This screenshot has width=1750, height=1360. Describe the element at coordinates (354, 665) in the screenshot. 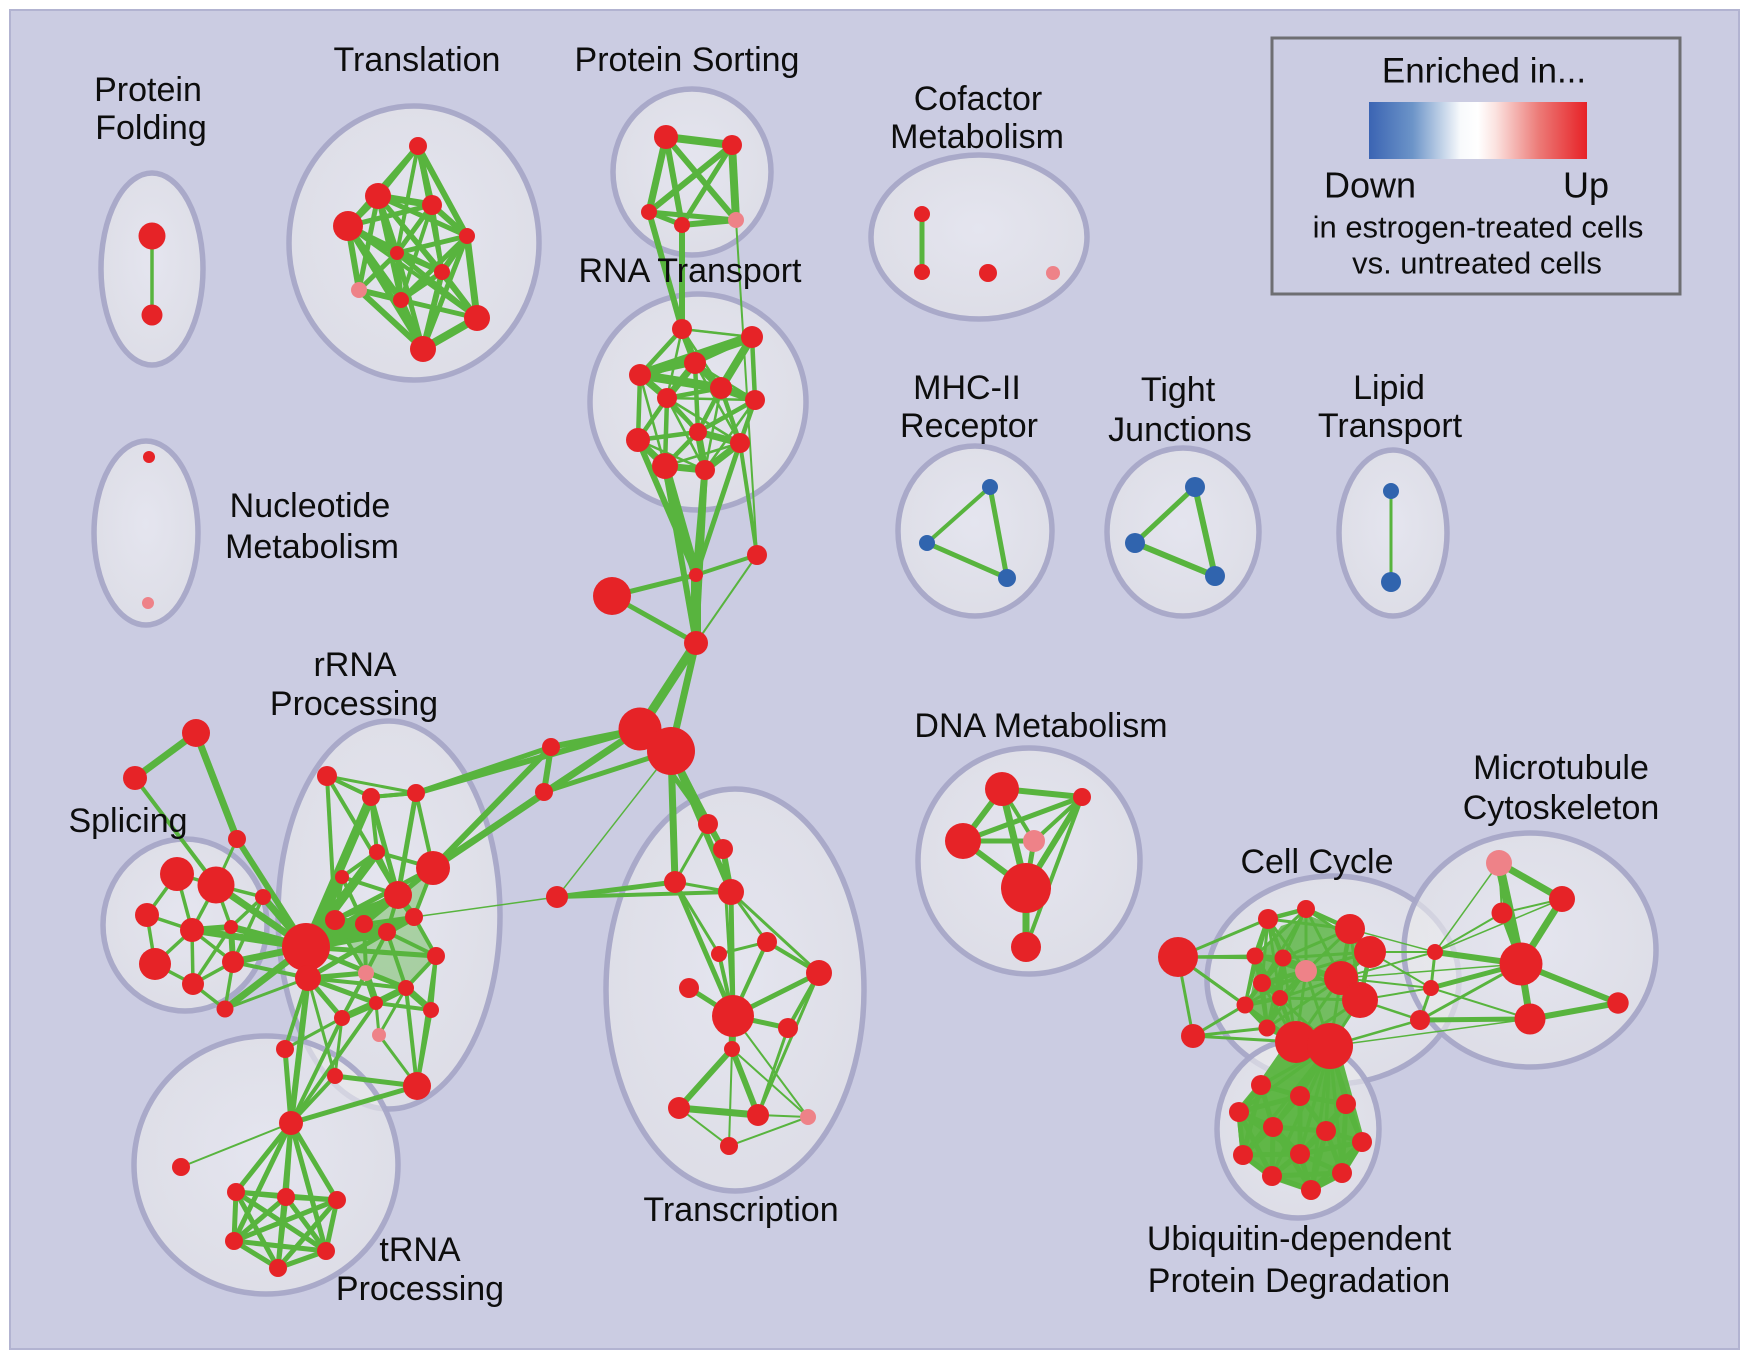

I see `svg-text: rRNA` at that location.